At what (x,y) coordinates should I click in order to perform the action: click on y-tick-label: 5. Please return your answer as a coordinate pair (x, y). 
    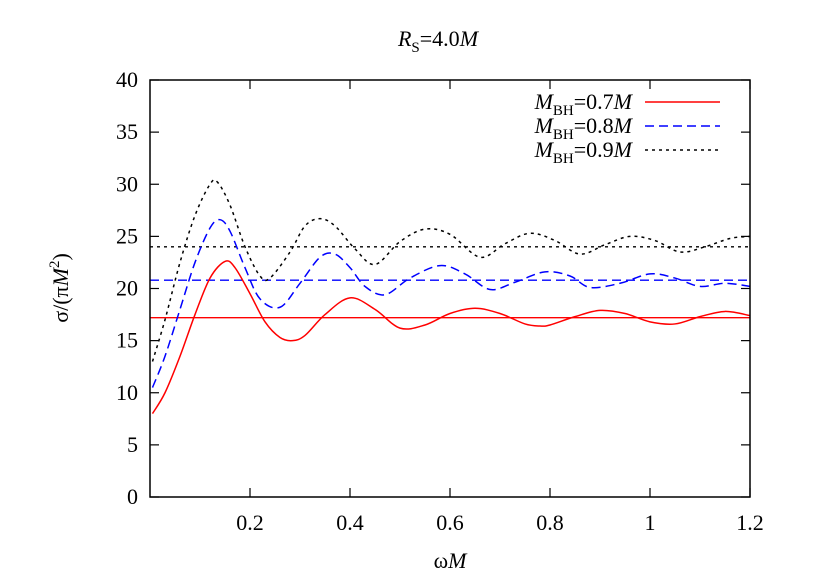
    Looking at the image, I should click on (132, 444).